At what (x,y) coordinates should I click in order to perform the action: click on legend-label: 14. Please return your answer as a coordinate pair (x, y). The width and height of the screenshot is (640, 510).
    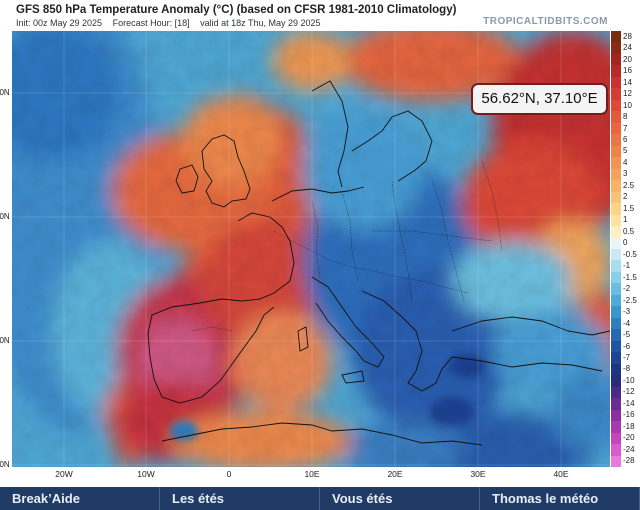
    Looking at the image, I should click on (627, 82).